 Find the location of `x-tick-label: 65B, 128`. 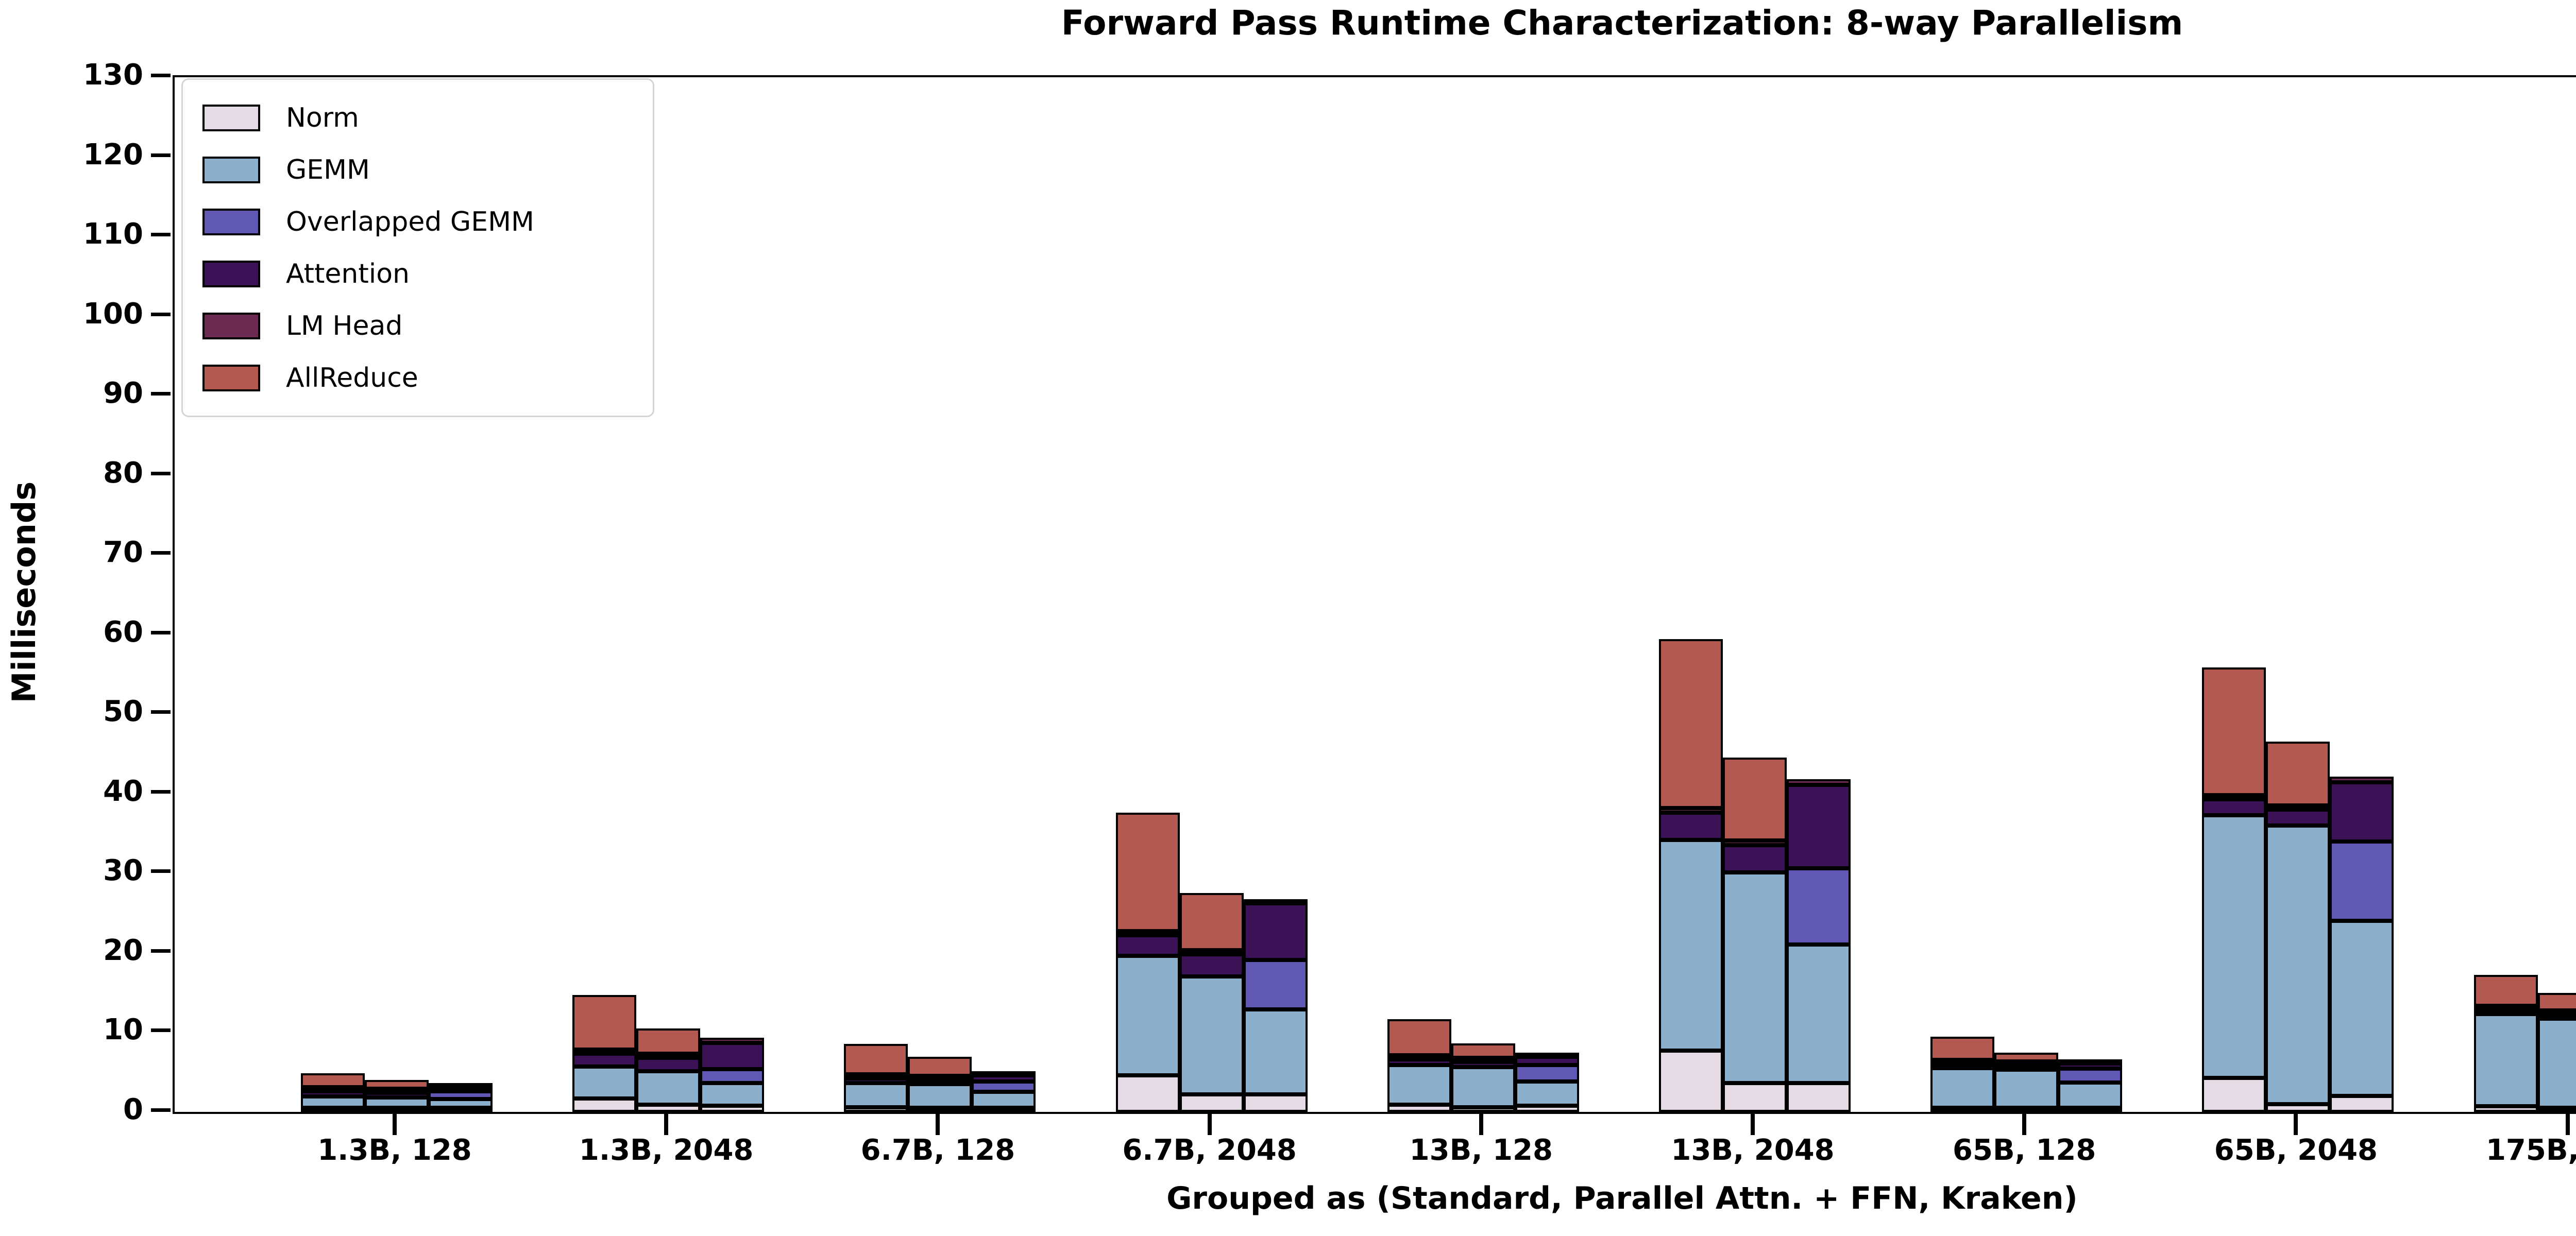

x-tick-label: 65B, 128 is located at coordinates (2024, 1150).